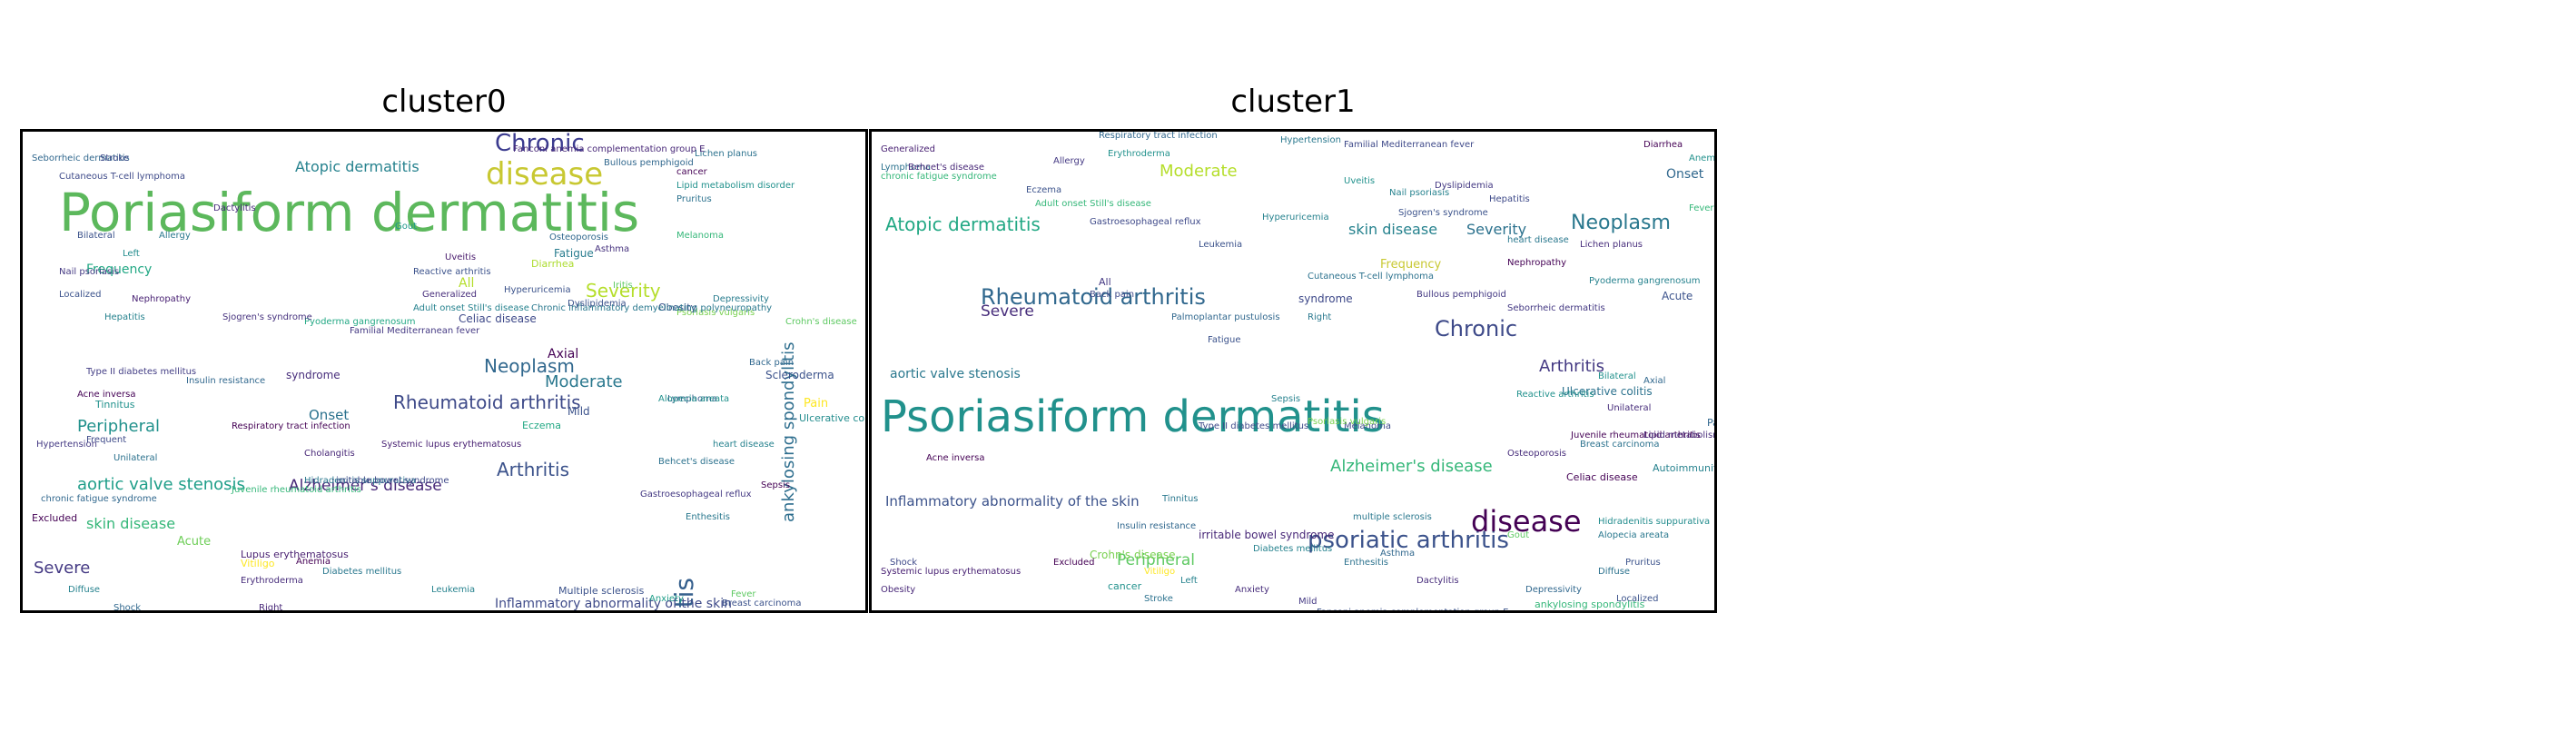 This screenshot has width=2576, height=742. What do you see at coordinates (772, 363) in the screenshot?
I see `cloud-word: Back pain` at bounding box center [772, 363].